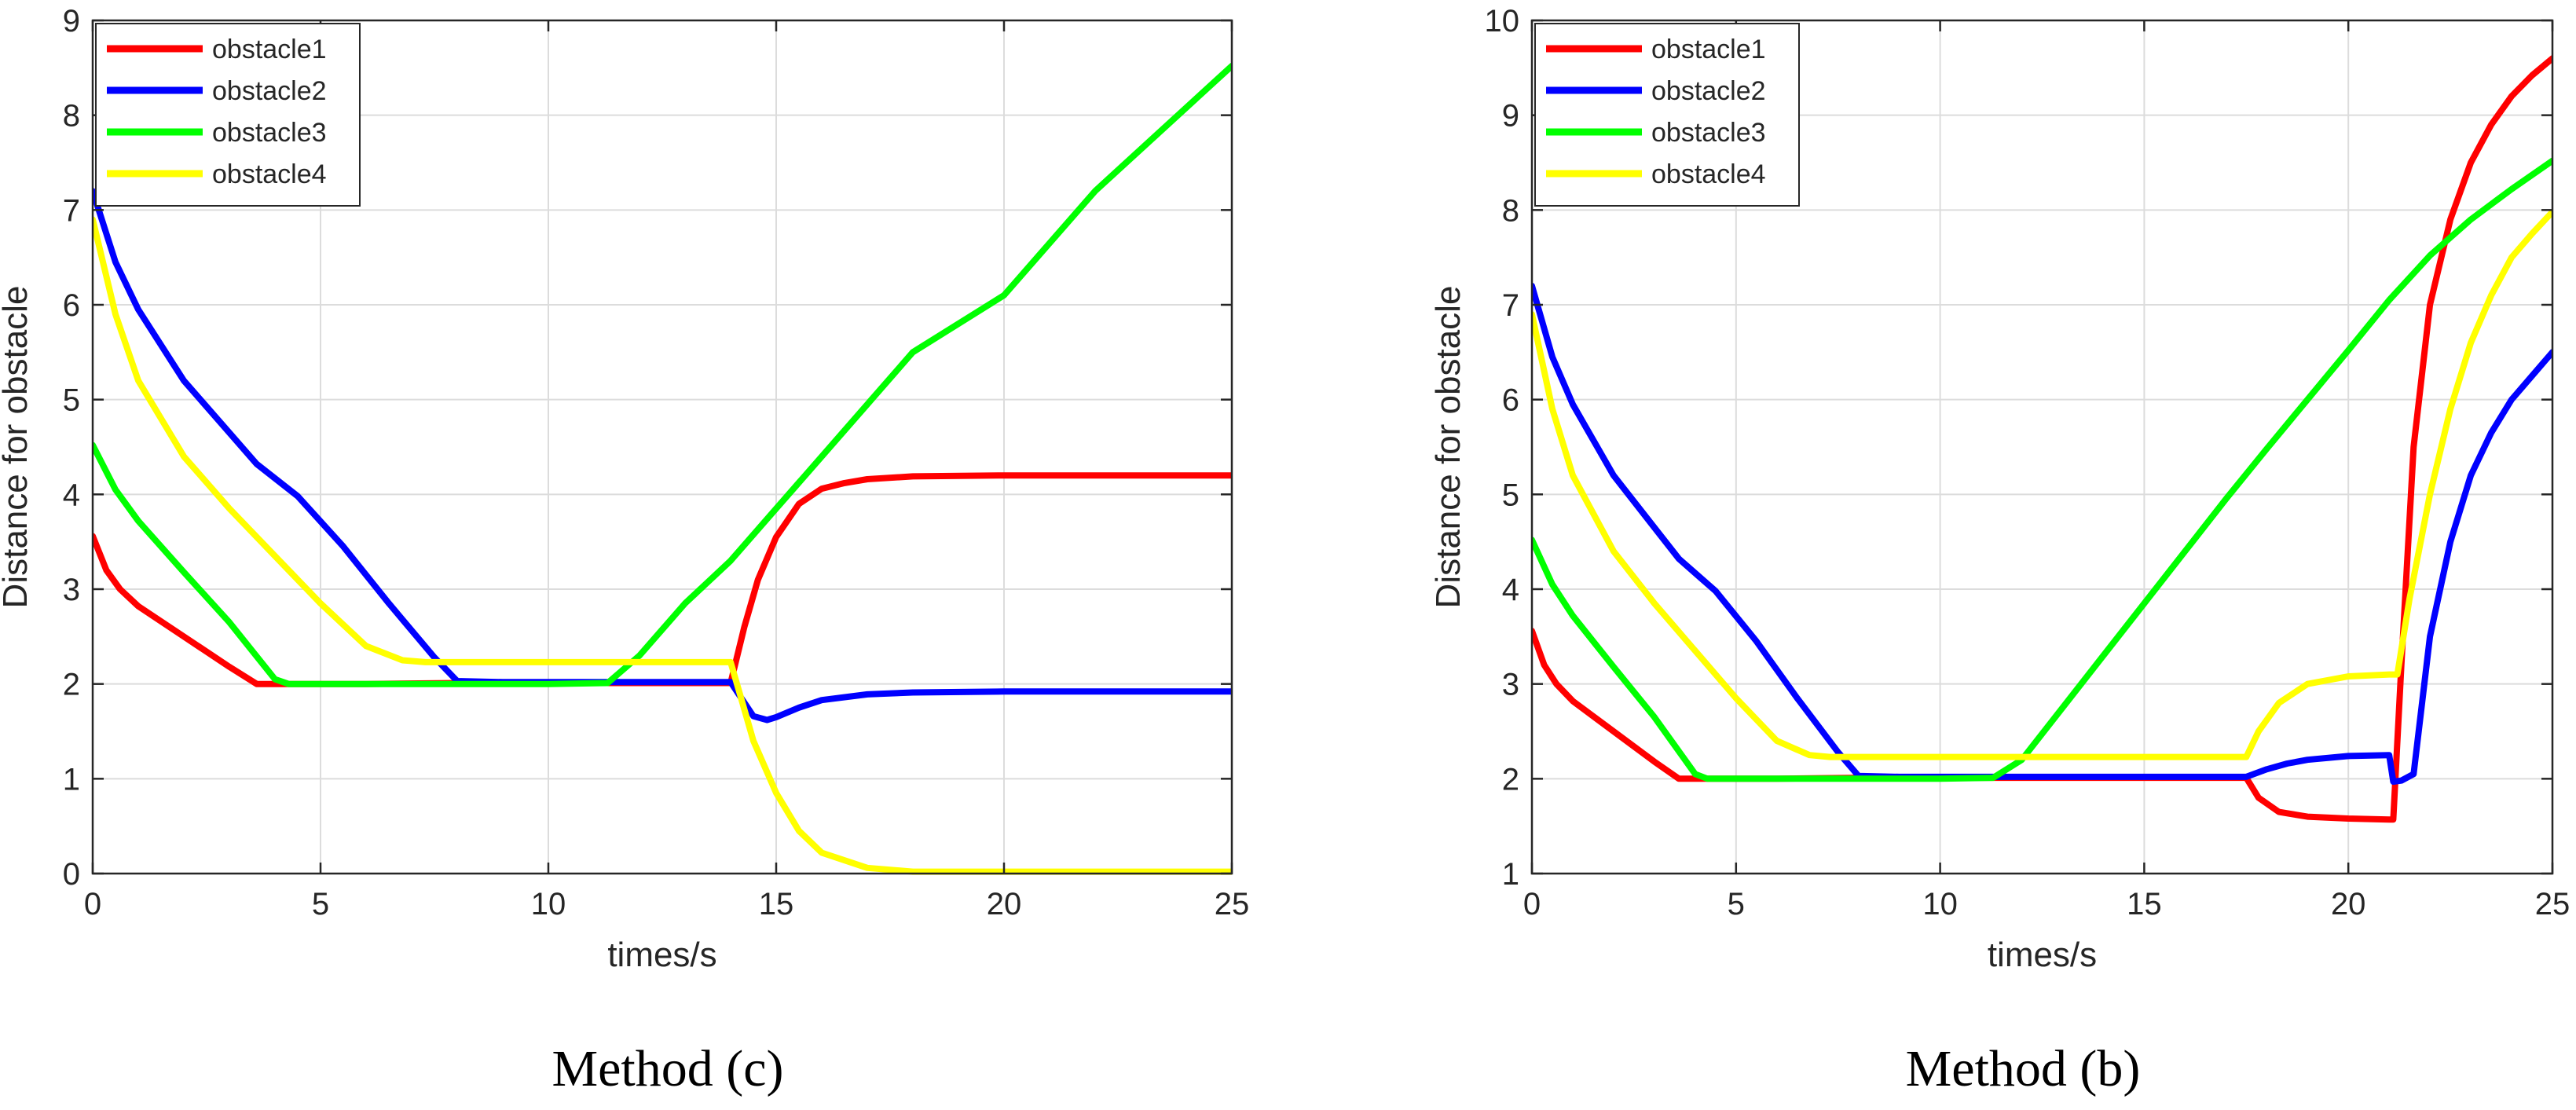  Describe the element at coordinates (71, 875) in the screenshot. I see `y-tick-label: 0` at that location.